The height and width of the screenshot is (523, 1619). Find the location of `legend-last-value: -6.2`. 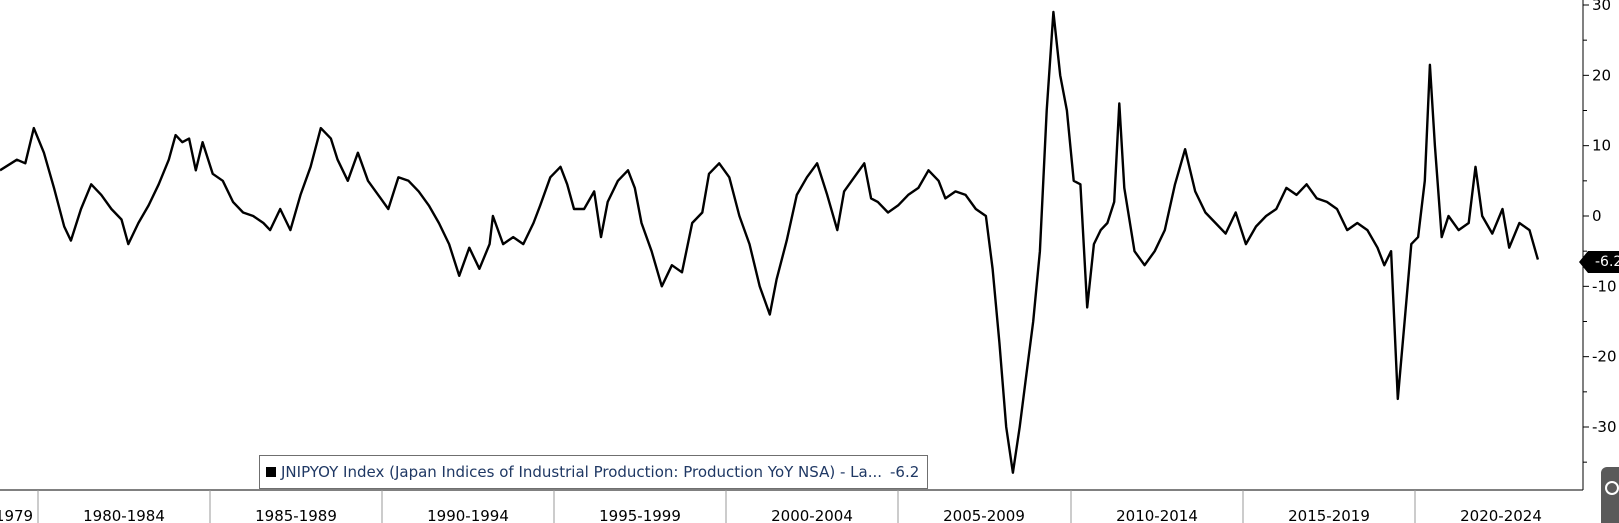

legend-last-value: -6.2 is located at coordinates (905, 472).